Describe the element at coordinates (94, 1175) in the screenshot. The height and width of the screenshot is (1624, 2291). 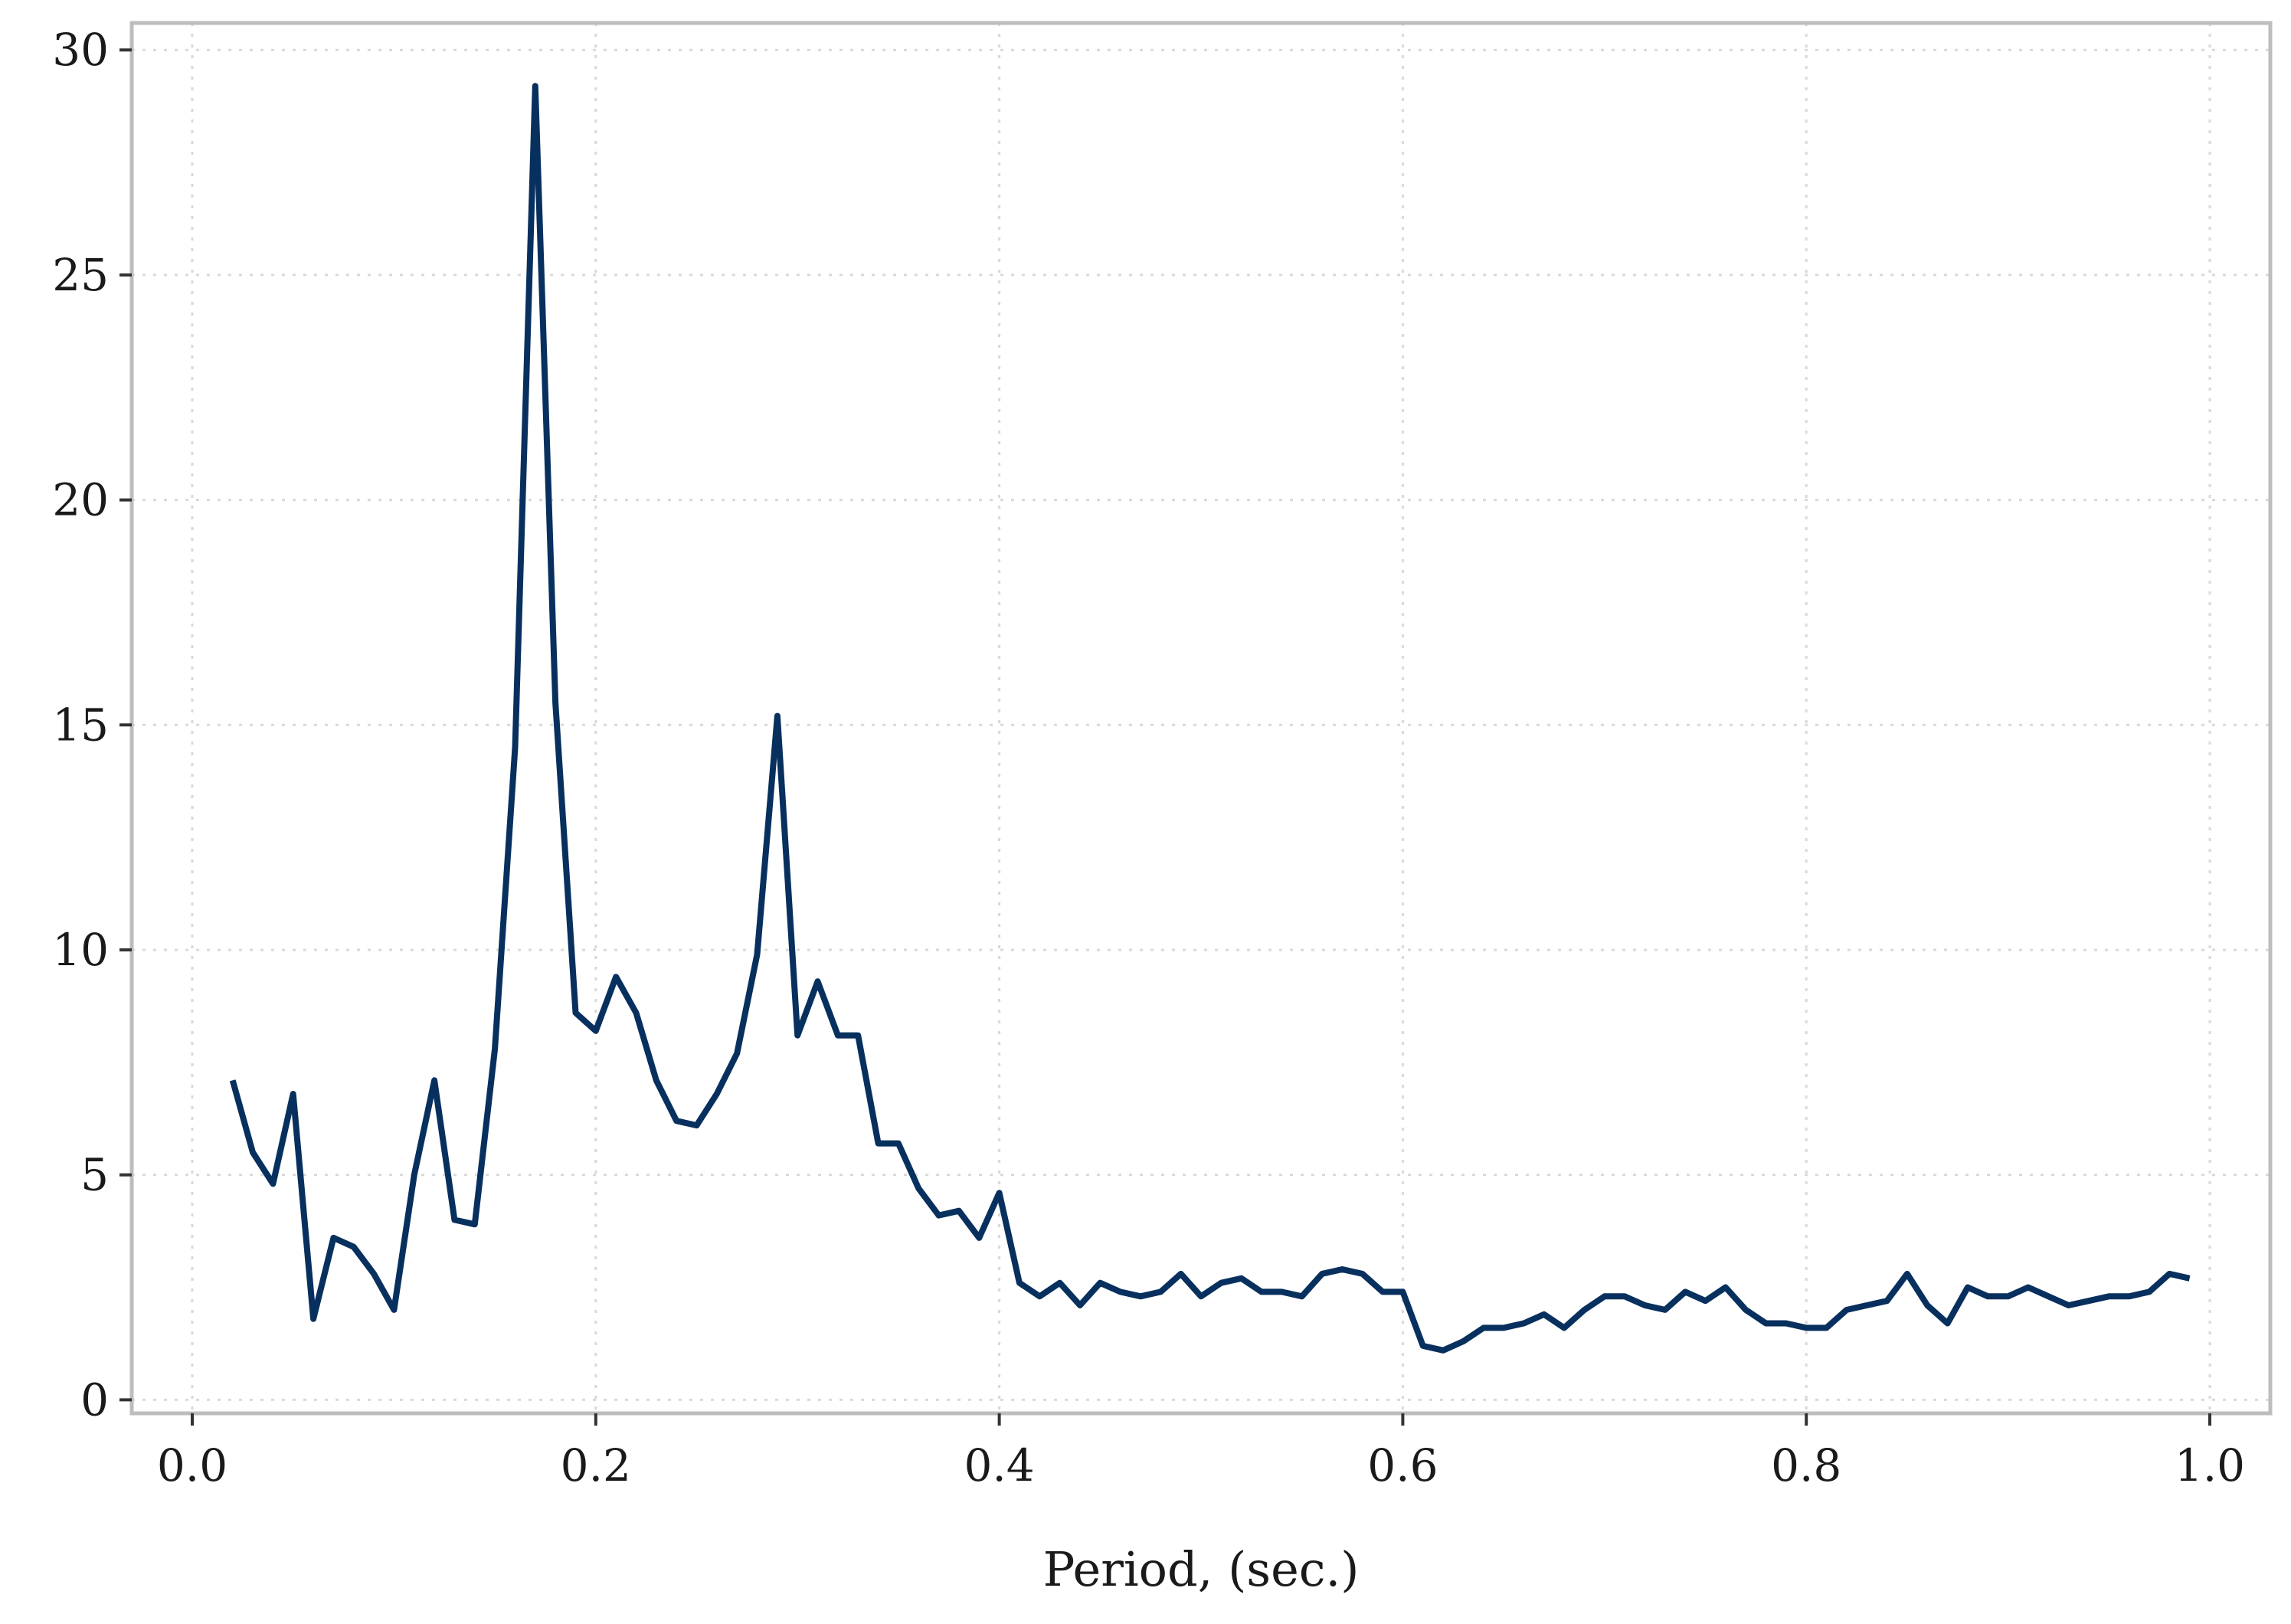
I see `y-tick-label: 5` at that location.